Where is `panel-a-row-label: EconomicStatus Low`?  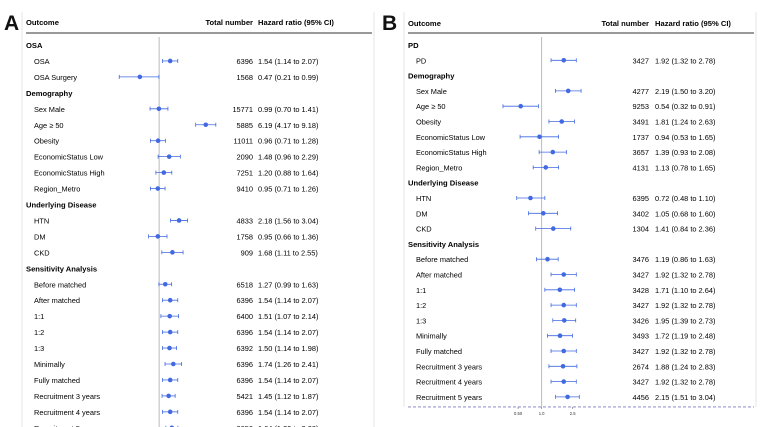
panel-a-row-label: EconomicStatus Low is located at coordinates (69, 157).